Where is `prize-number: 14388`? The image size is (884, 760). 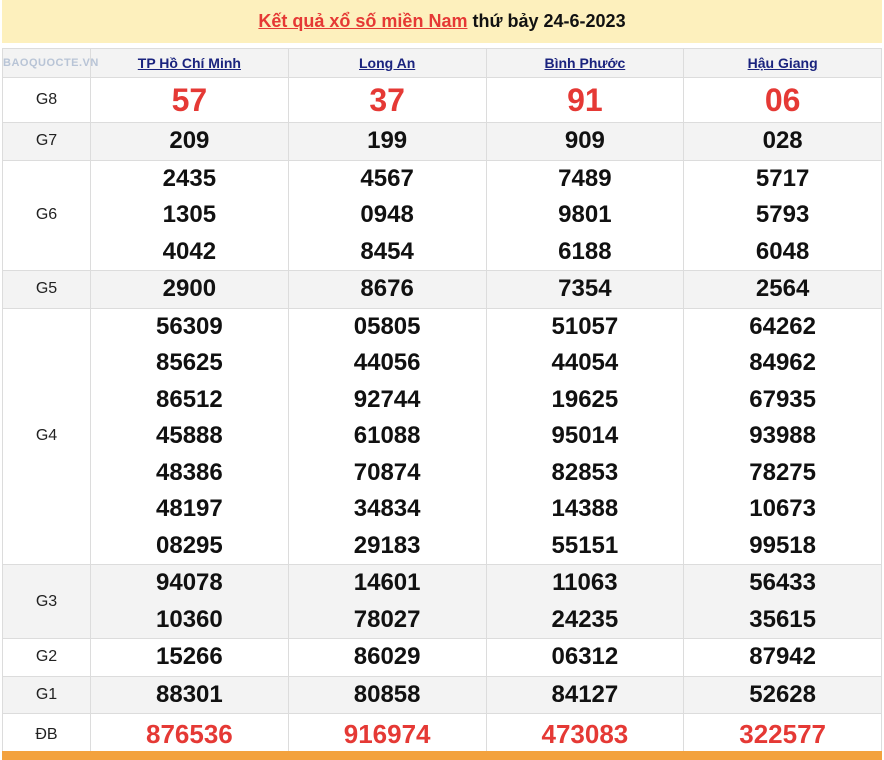 prize-number: 14388 is located at coordinates (585, 508).